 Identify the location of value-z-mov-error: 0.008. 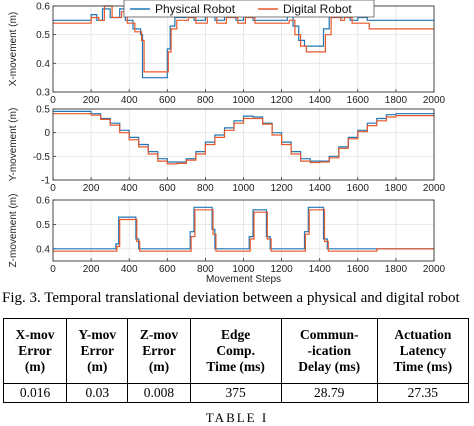
(159, 393).